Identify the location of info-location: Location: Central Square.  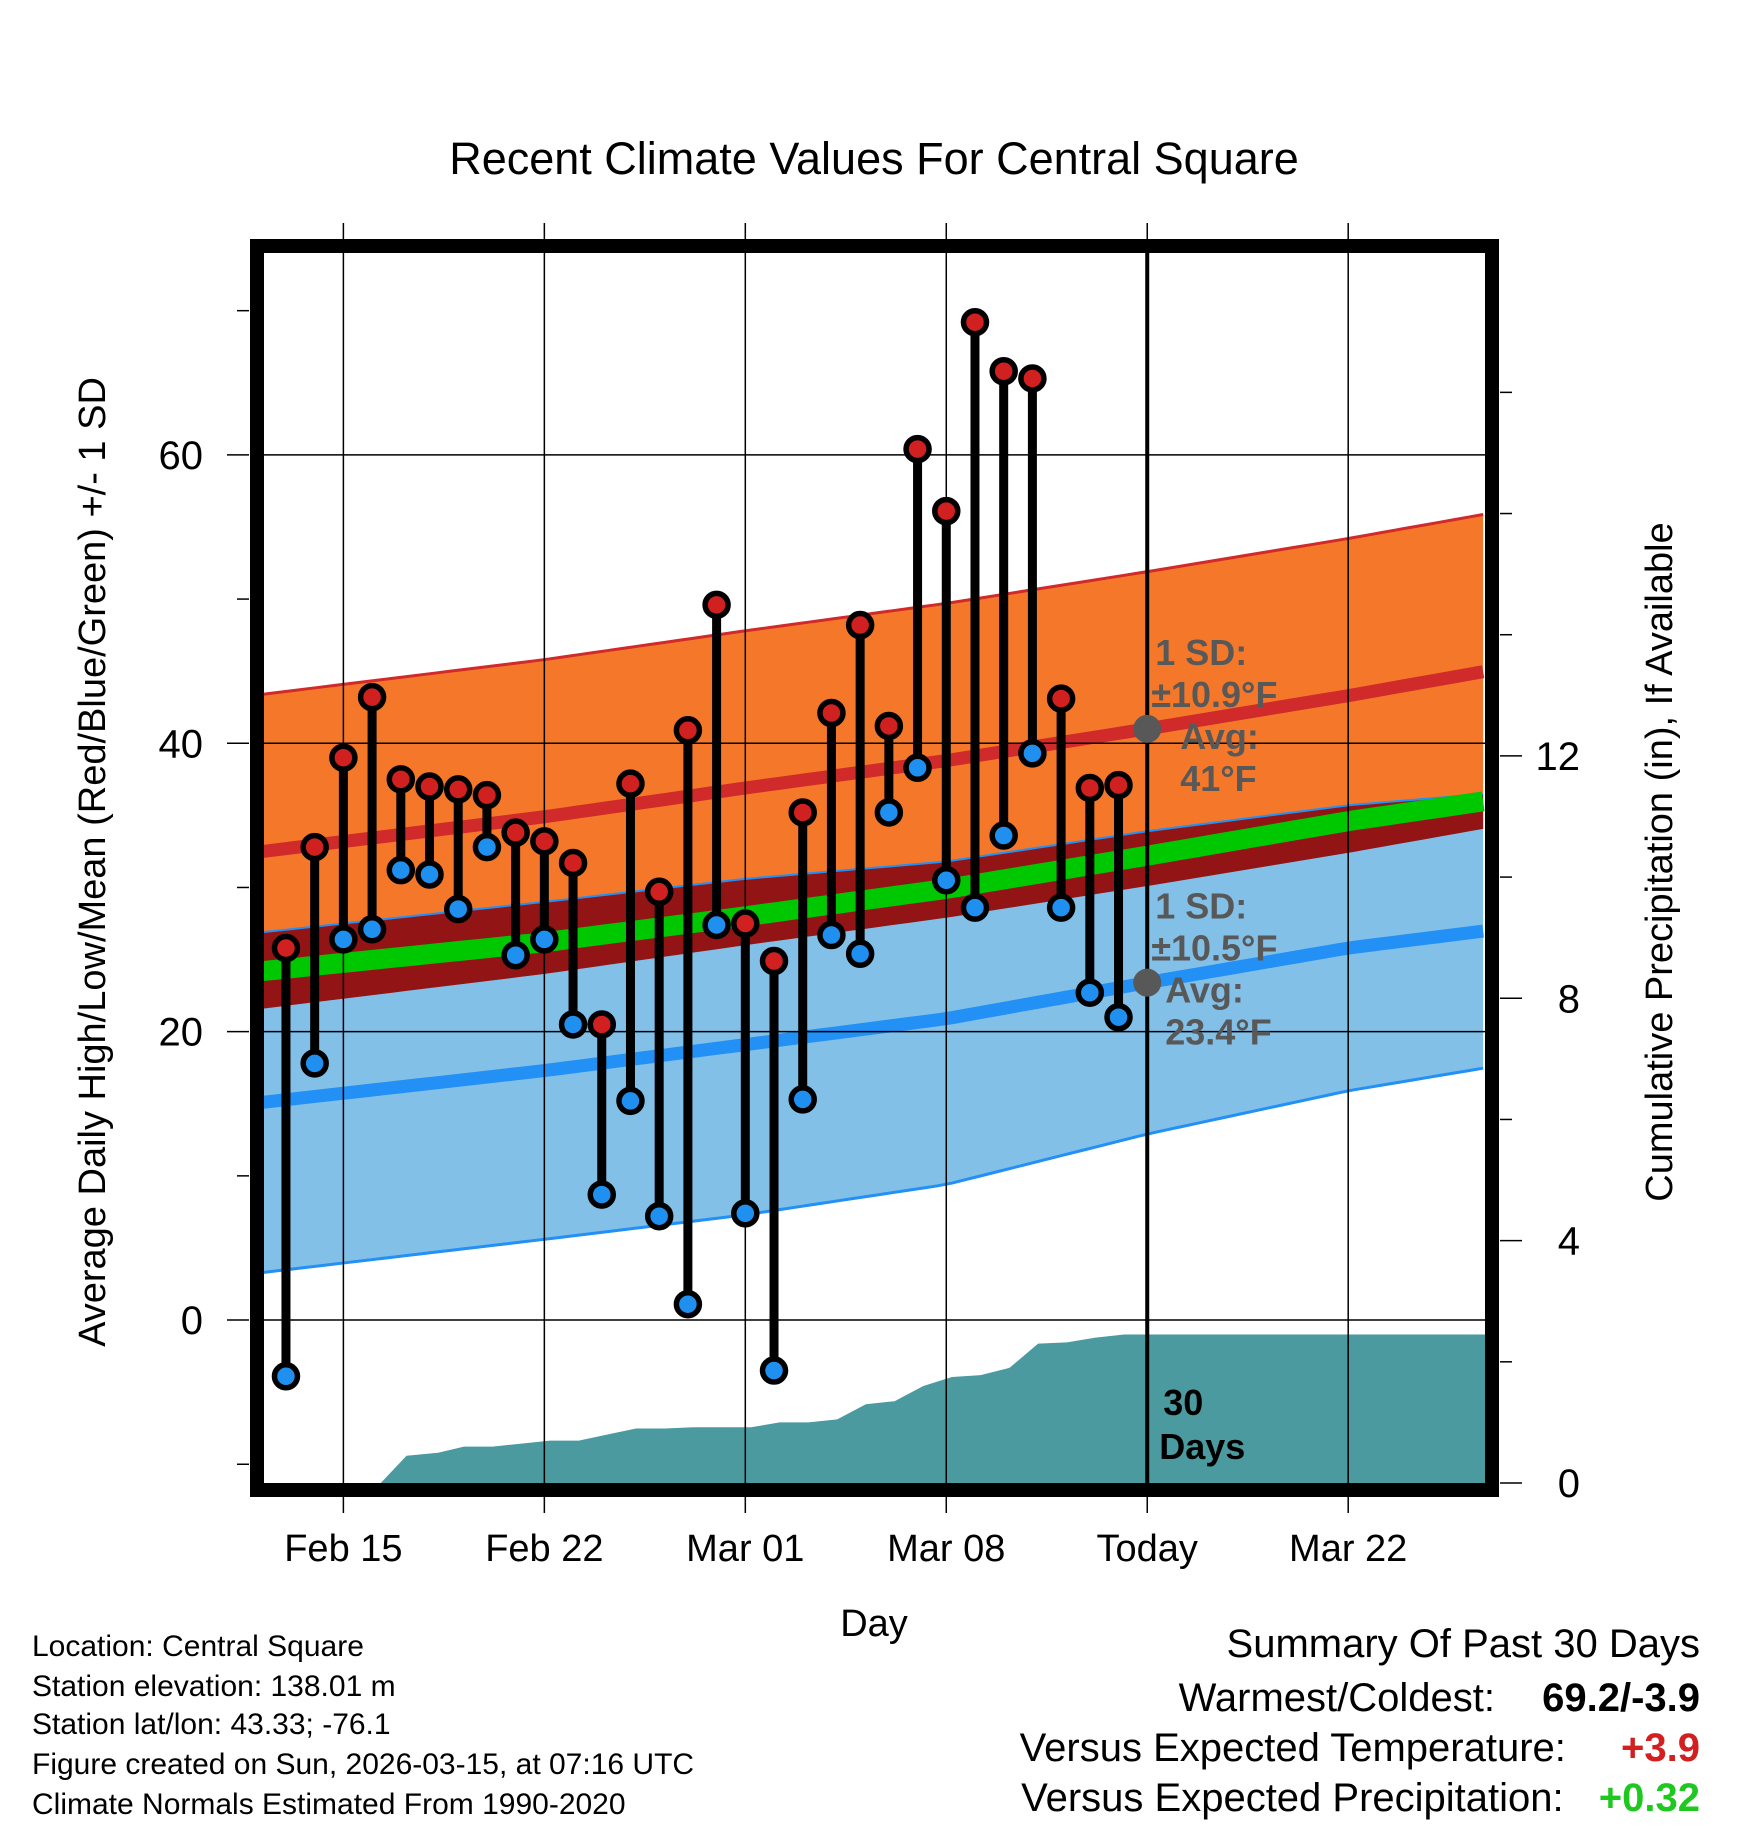
(198, 1646).